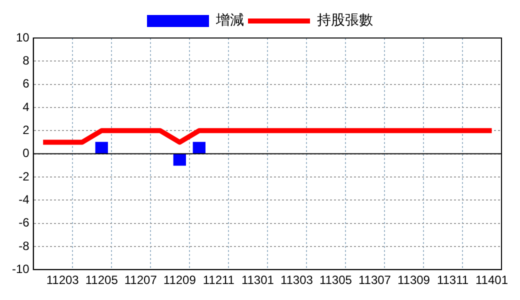  Describe the element at coordinates (24, 223) in the screenshot. I see `y-tick-label: -6` at that location.